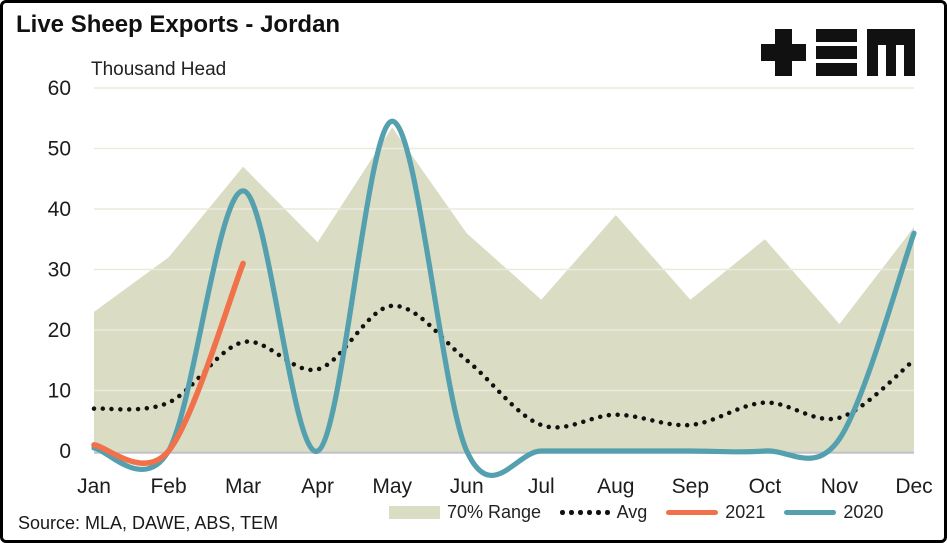 This screenshot has width=947, height=543. I want to click on logo-plus-horizontal, so click(783, 52).